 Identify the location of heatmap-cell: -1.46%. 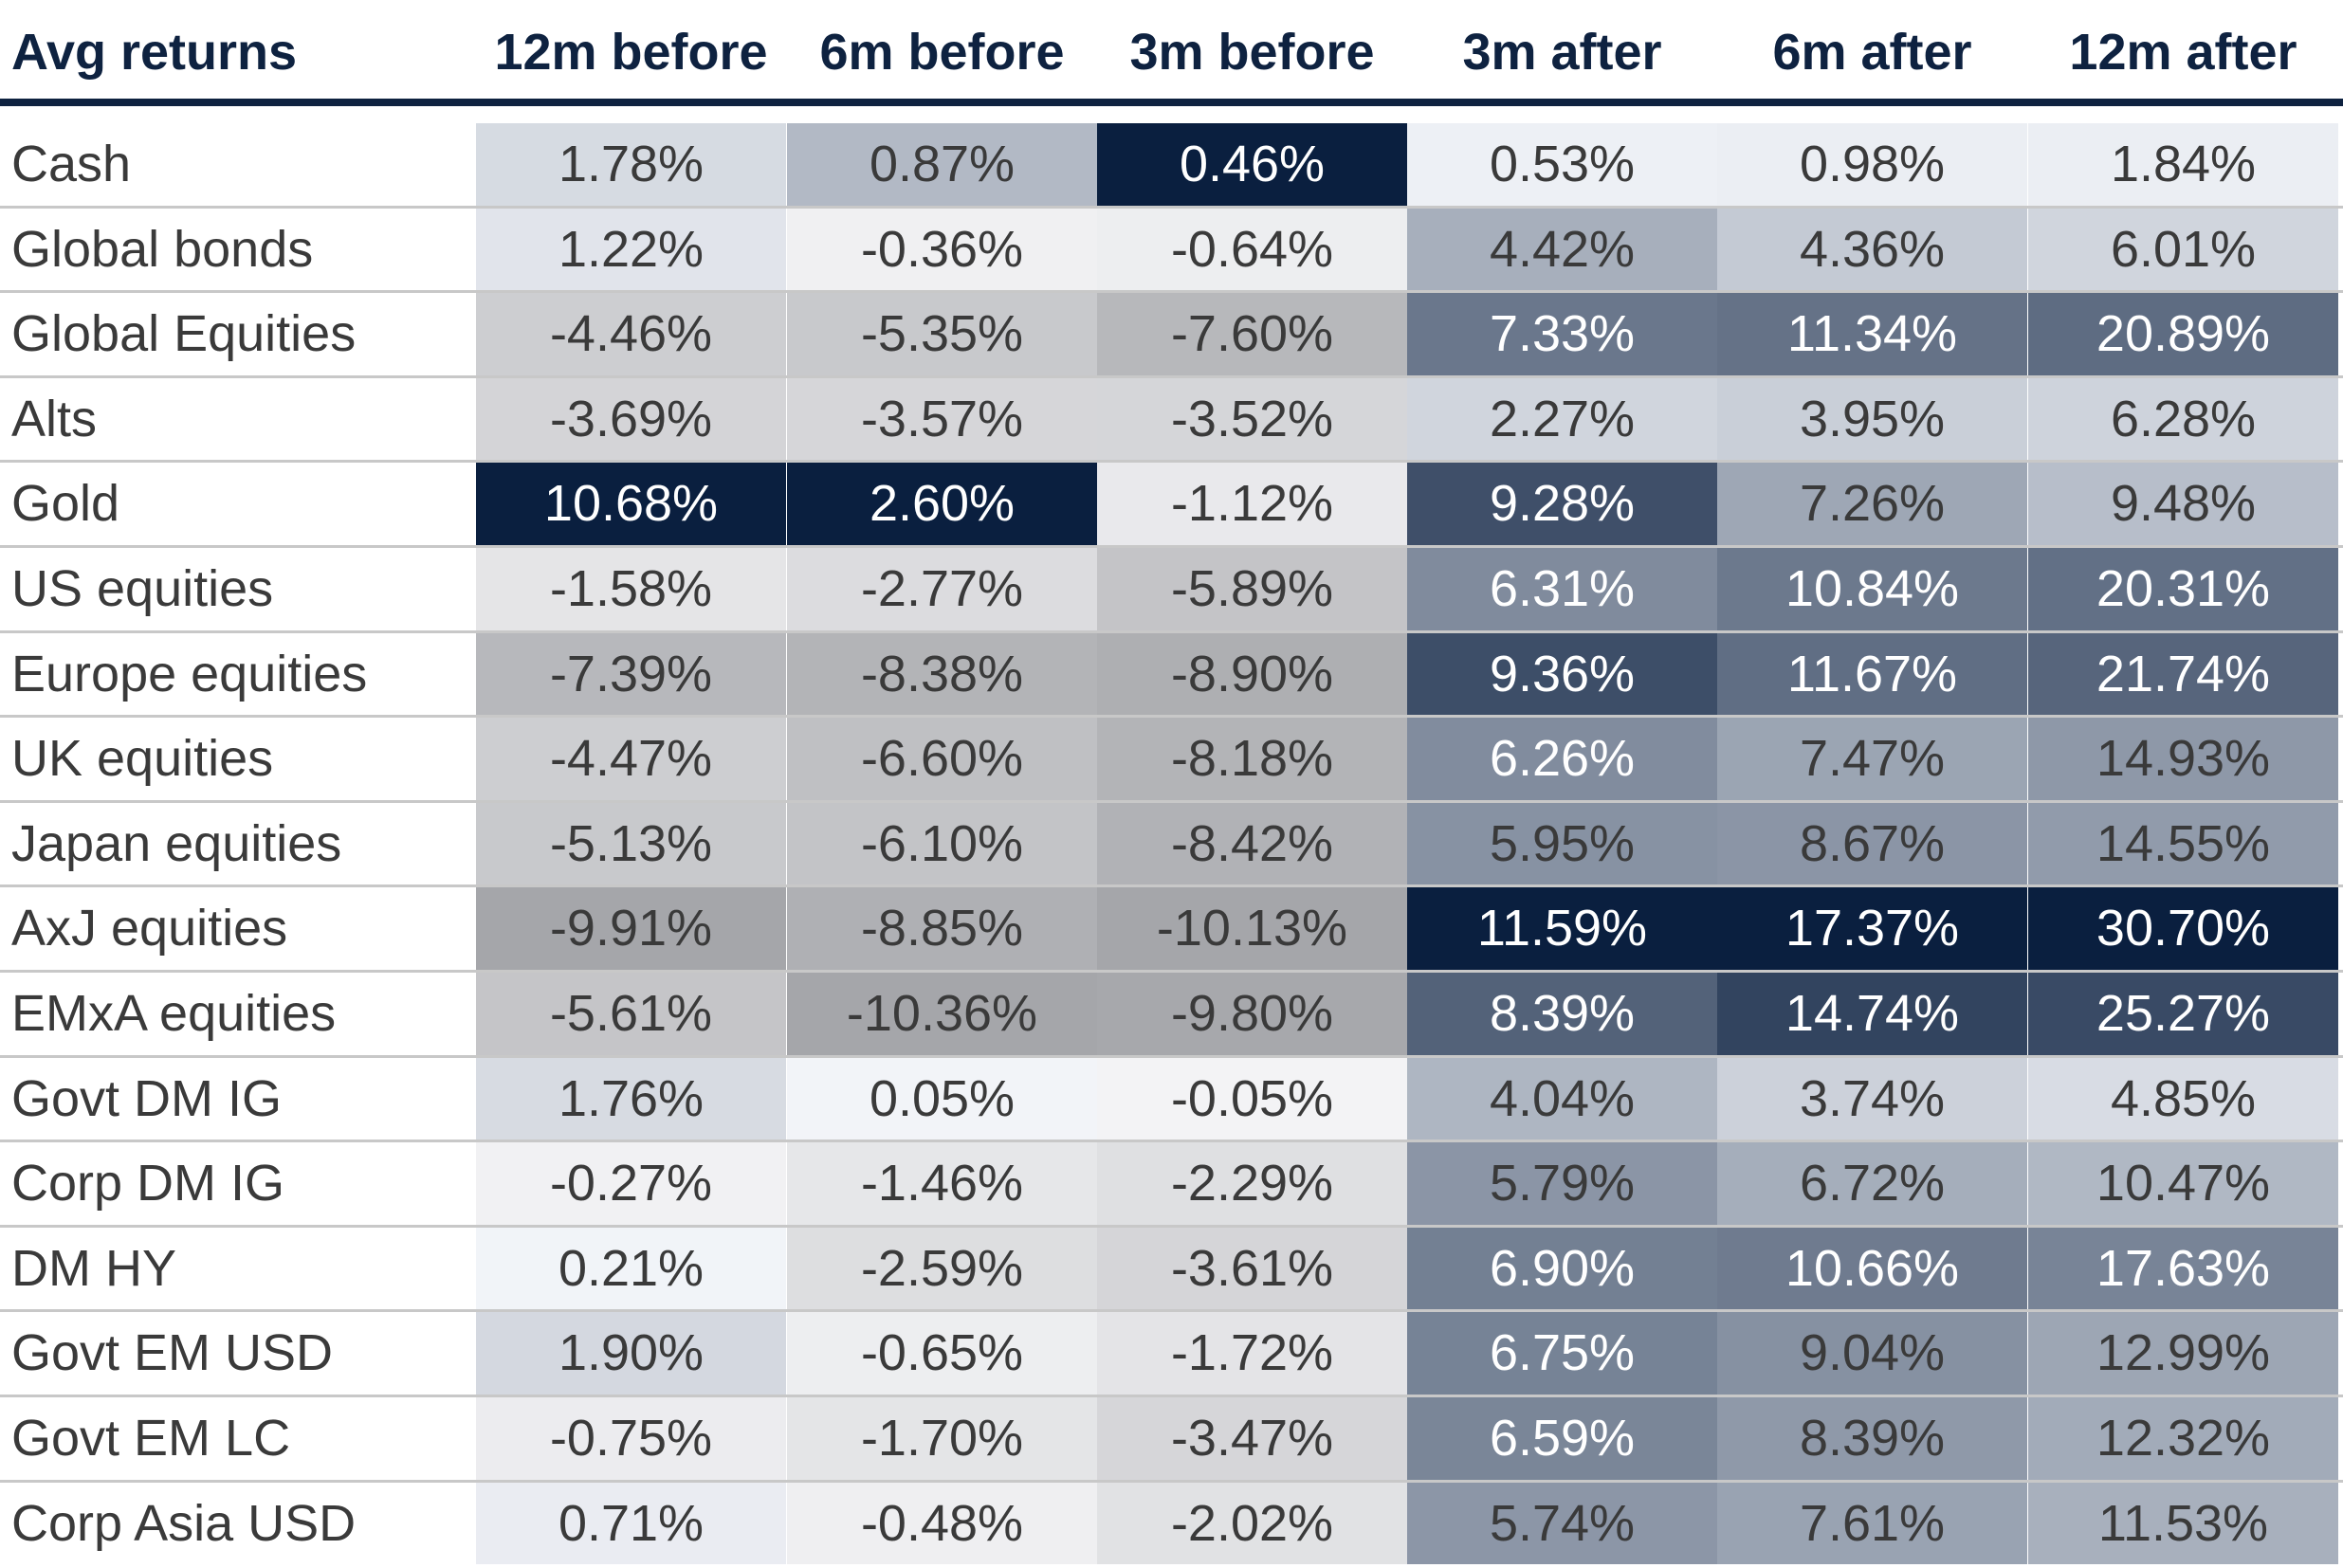
(942, 1183).